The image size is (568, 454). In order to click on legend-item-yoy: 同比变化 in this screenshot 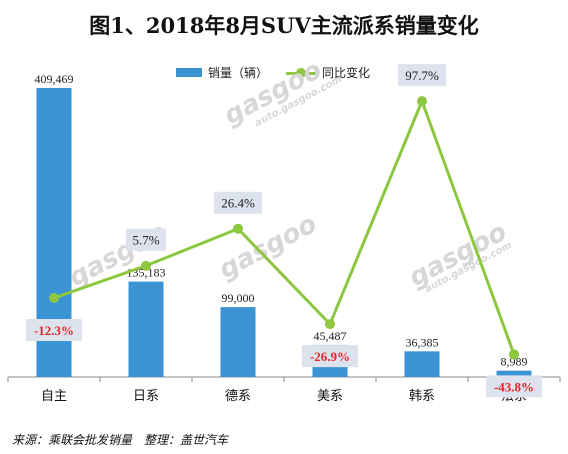, I will do `click(328, 72)`.